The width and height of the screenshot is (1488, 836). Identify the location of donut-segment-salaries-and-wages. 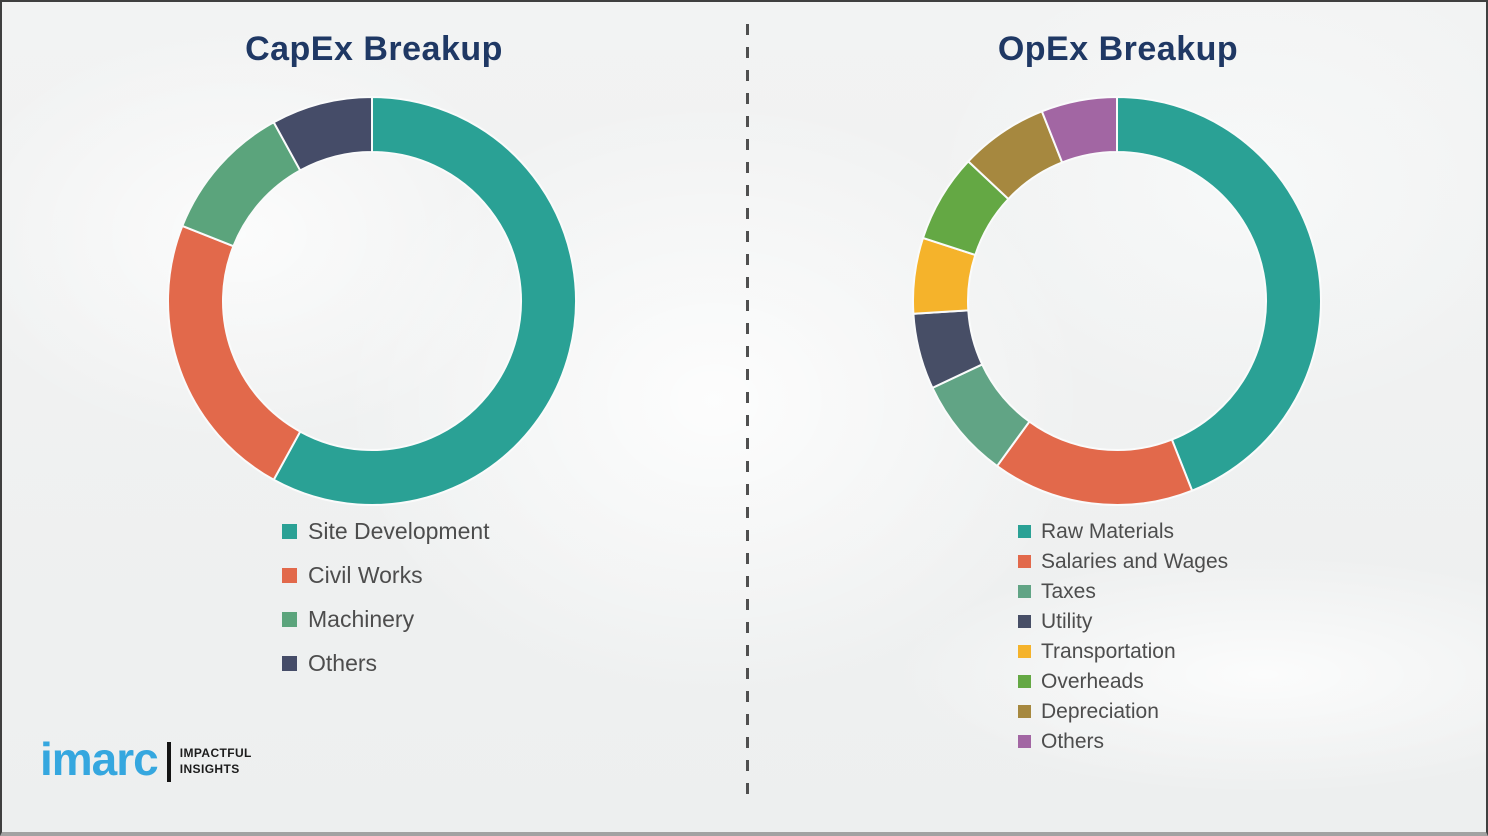
(1094, 463).